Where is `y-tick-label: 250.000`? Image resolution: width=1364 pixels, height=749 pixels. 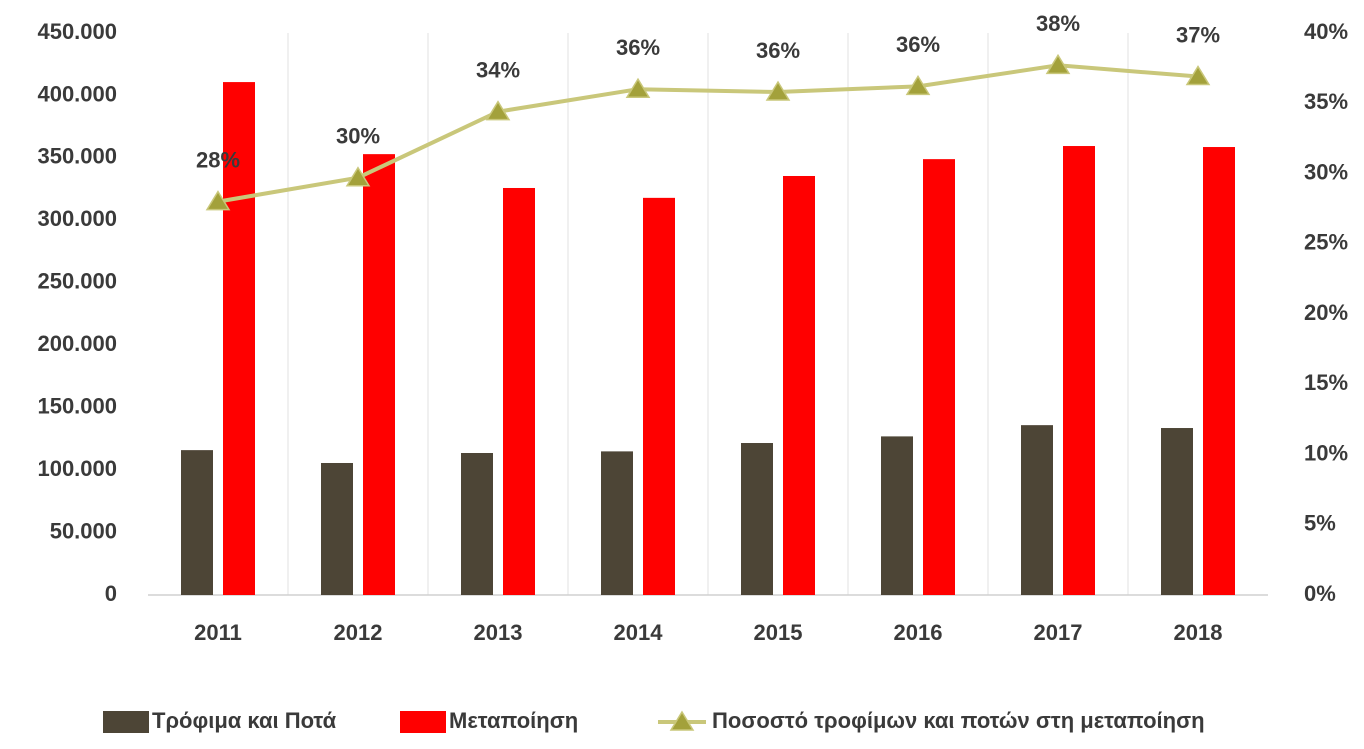
y-tick-label: 250.000 is located at coordinates (77, 281).